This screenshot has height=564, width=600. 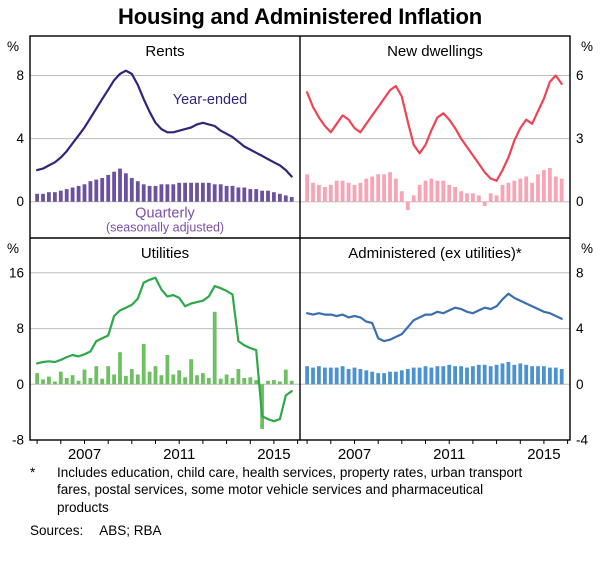 I want to click on percent-axis-label: %, so click(x=13, y=46).